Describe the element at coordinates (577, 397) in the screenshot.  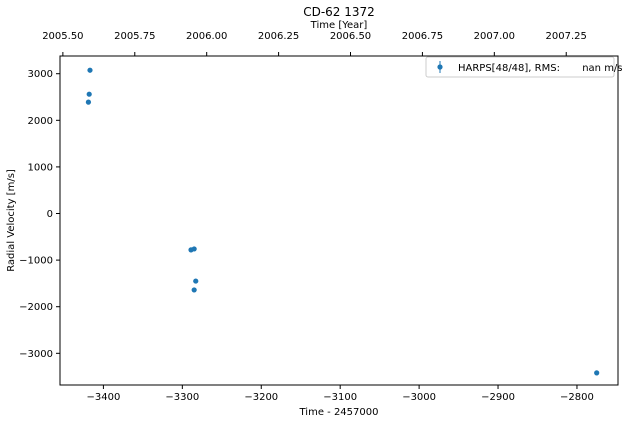
I see `x-tick-label: −2800` at that location.